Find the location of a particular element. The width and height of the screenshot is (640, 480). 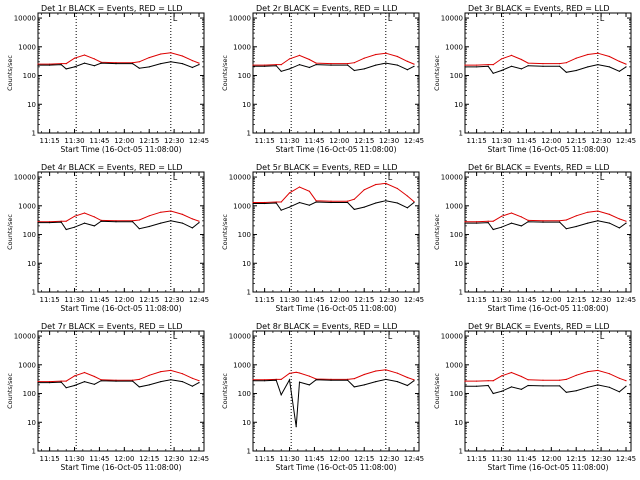

x-axis-label: Start Time (16-Oct-05 11:08:00) is located at coordinates (547, 149).